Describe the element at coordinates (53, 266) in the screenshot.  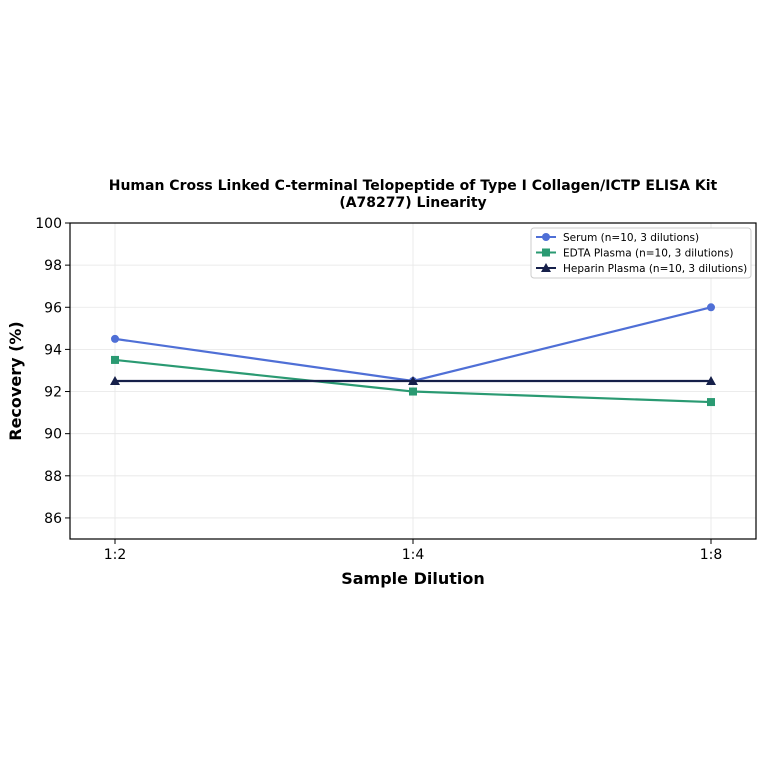
I see `y-tick-label: 98` at that location.